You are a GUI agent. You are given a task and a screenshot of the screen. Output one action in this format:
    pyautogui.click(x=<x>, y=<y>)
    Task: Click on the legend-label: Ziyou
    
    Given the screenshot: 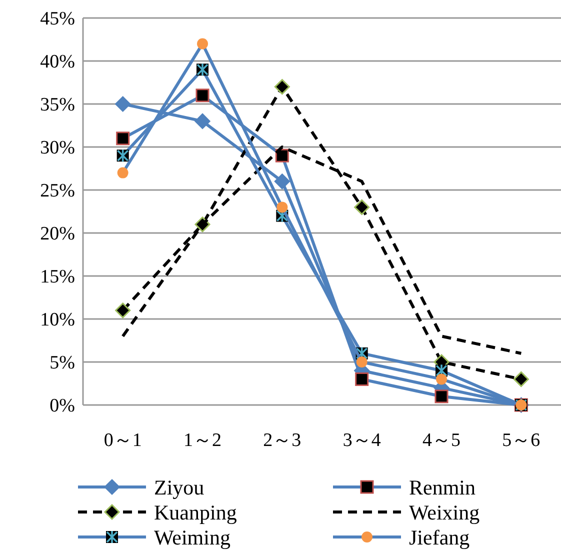 What is the action you would take?
    pyautogui.click(x=179, y=487)
    